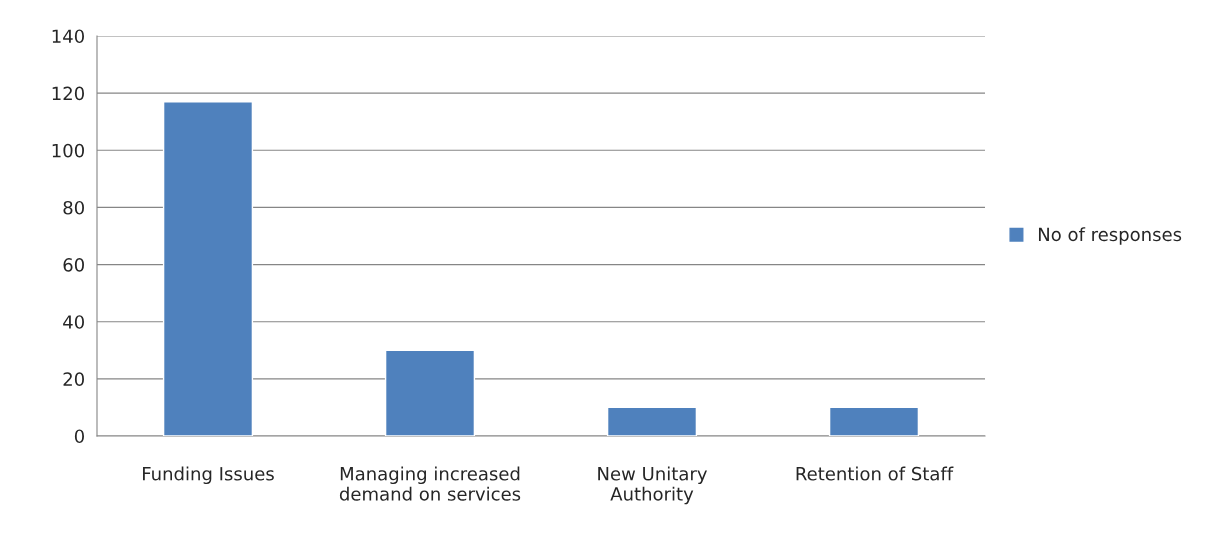 Image resolution: width=1230 pixels, height=544 pixels. I want to click on y-tick-label: 60, so click(73, 265).